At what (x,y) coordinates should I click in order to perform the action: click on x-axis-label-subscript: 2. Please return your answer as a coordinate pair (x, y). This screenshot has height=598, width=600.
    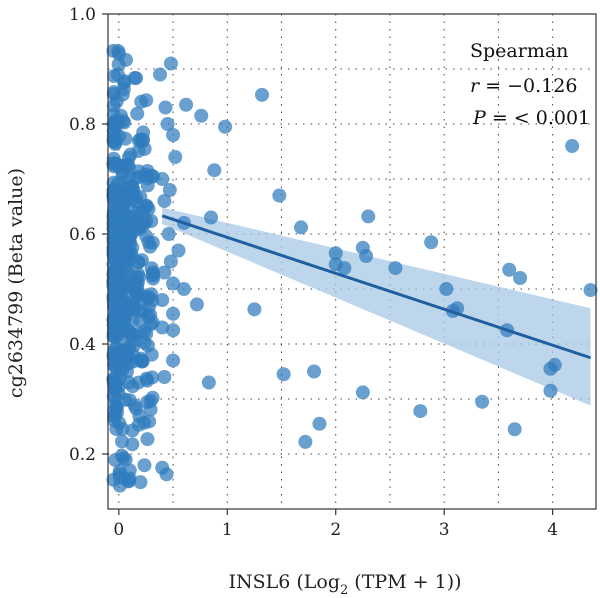
    Looking at the image, I should click on (344, 590).